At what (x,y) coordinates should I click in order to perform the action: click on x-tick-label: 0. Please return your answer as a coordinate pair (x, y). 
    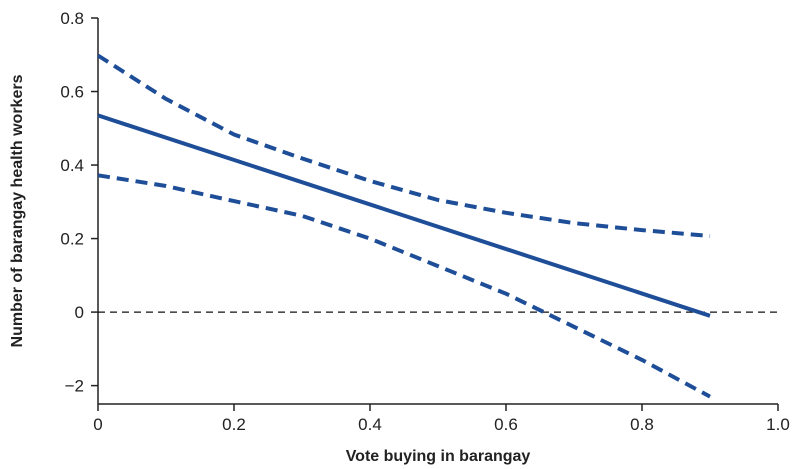
    Looking at the image, I should click on (97, 424).